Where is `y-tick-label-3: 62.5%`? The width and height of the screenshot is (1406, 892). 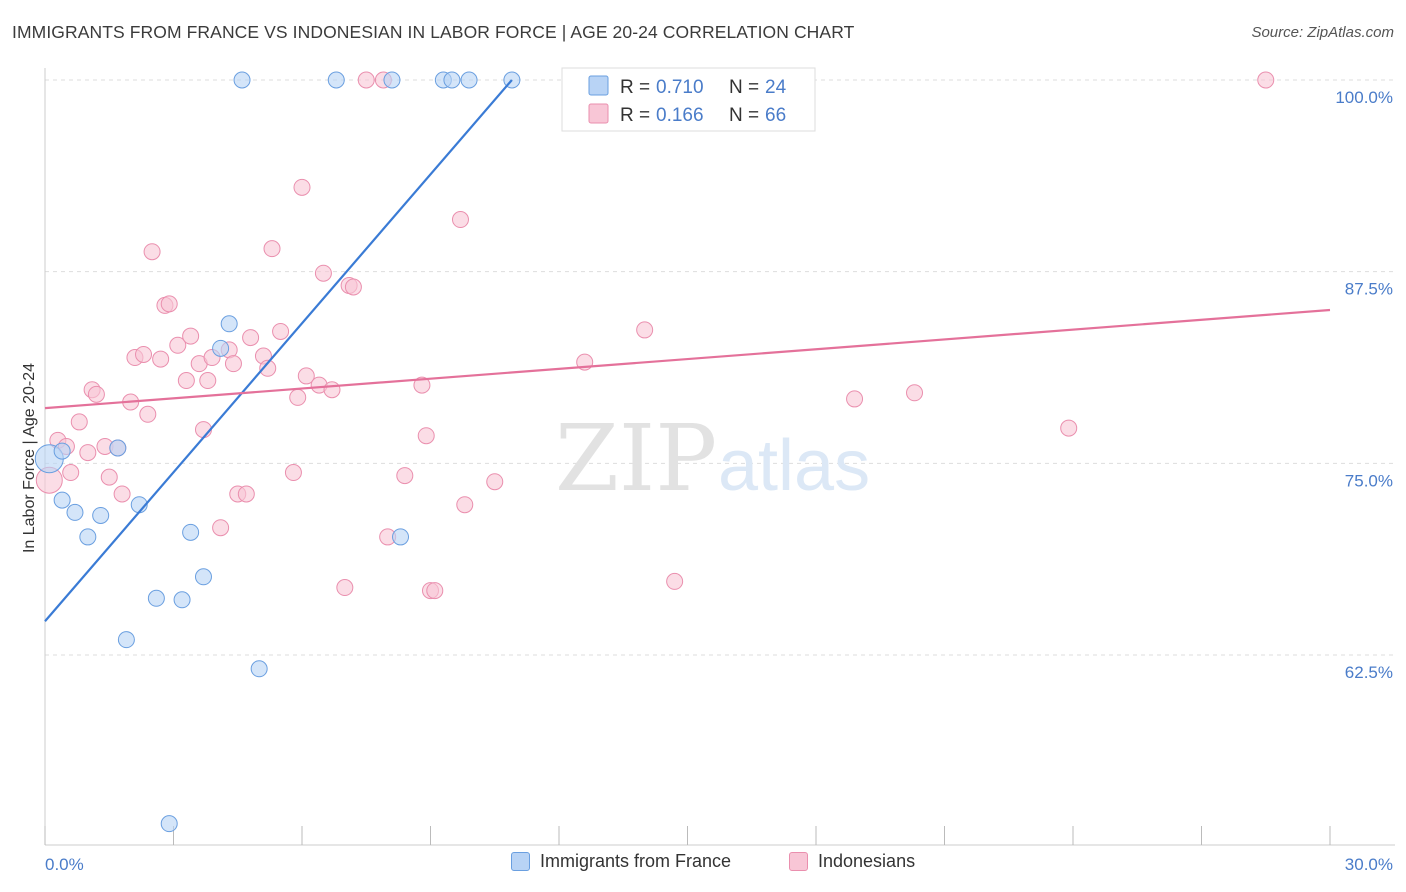
y-tick-label-3: 62.5% is located at coordinates (1369, 672).